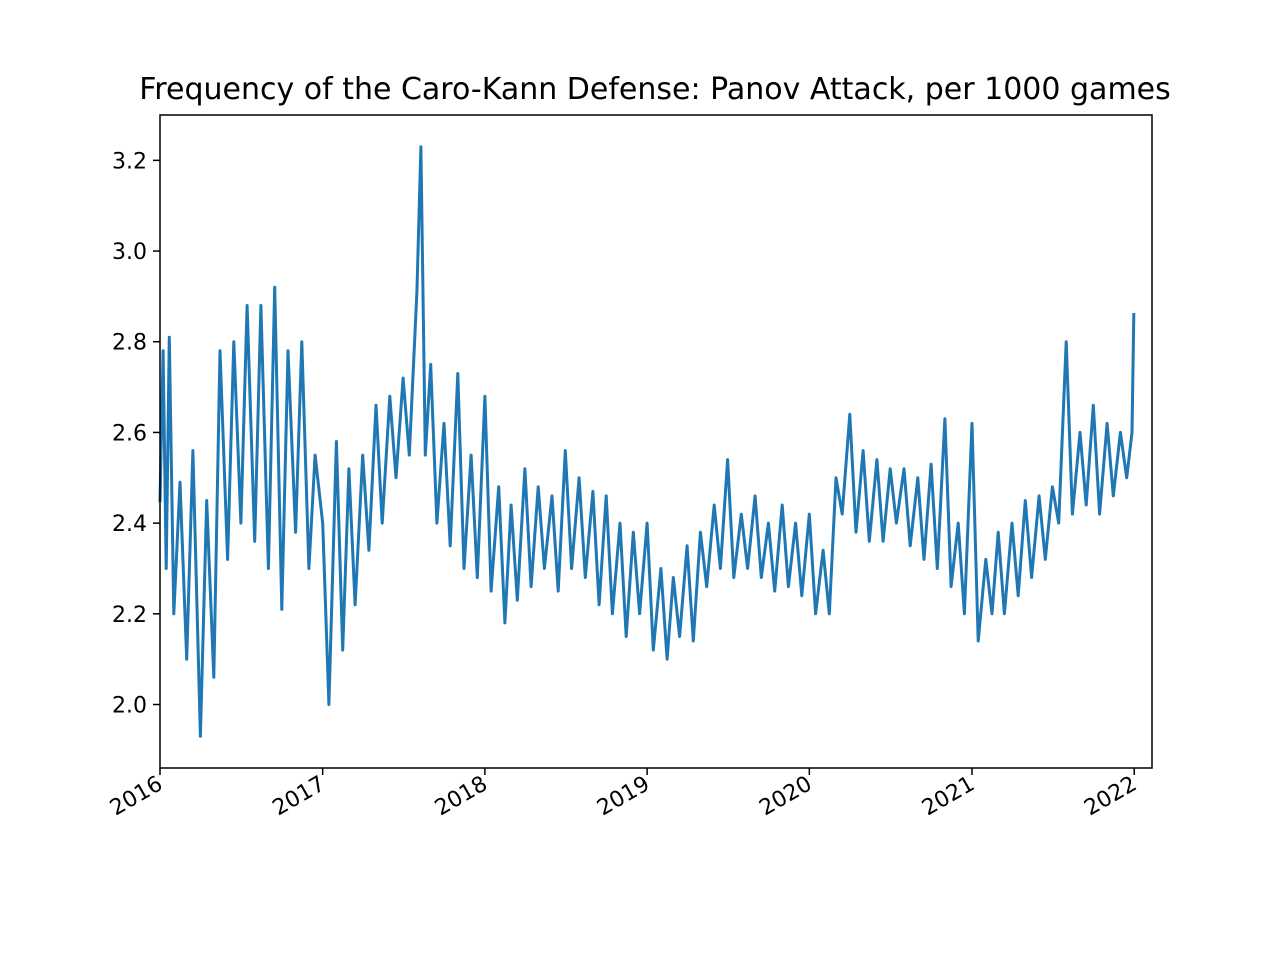  I want to click on y-tick-label: 2.4, so click(129, 524).